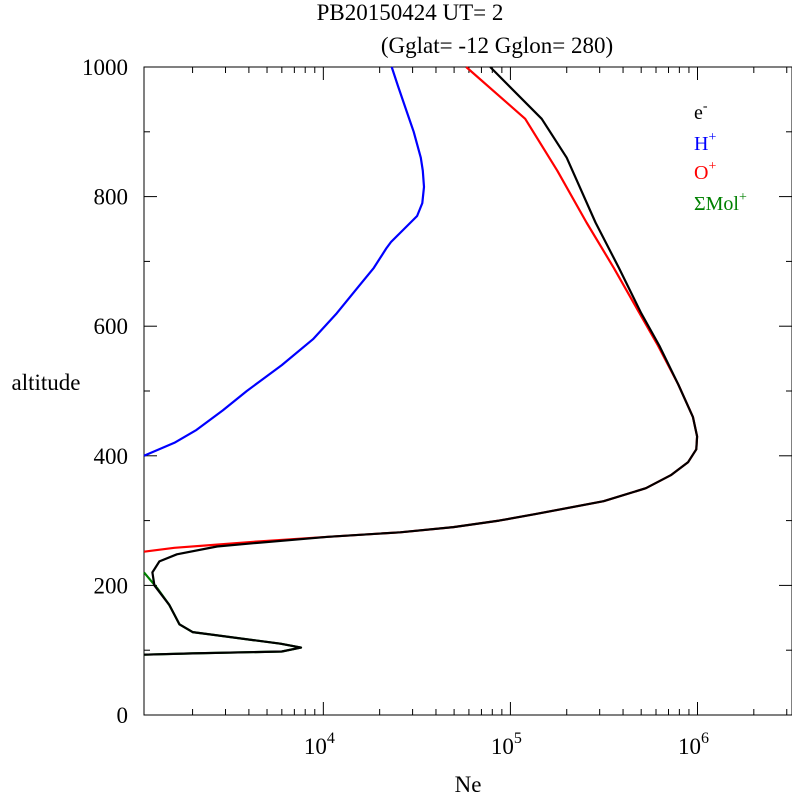 The width and height of the screenshot is (792, 796). I want to click on x-tick-label: 10⁵, so click(506, 744).